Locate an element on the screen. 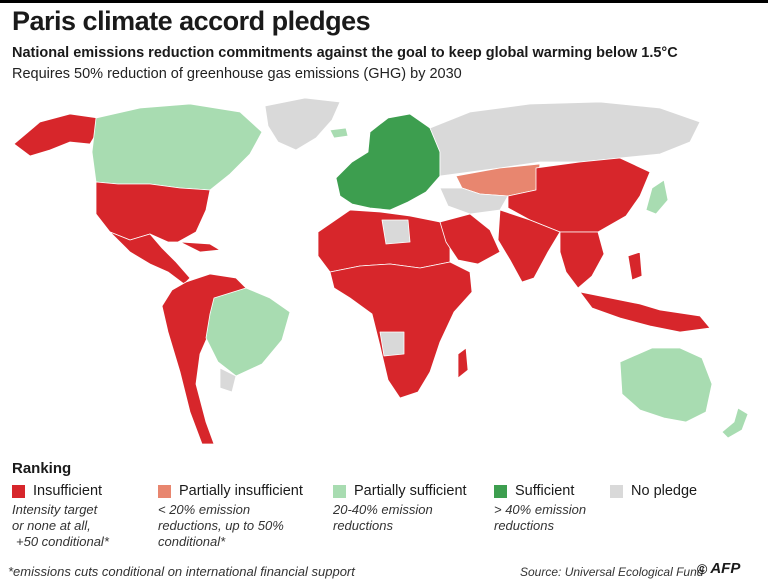  legend-desc-line: +50 conditional* is located at coordinates (62, 541).